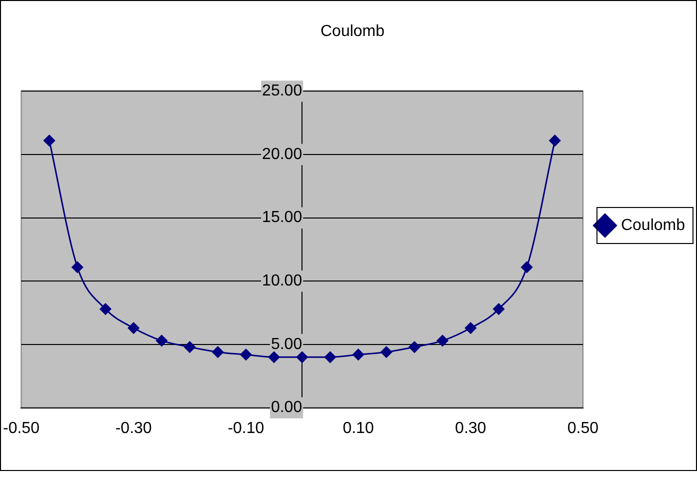 This screenshot has height=481, width=697. What do you see at coordinates (286, 407) in the screenshot?
I see `y-tick-label: 0.00` at bounding box center [286, 407].